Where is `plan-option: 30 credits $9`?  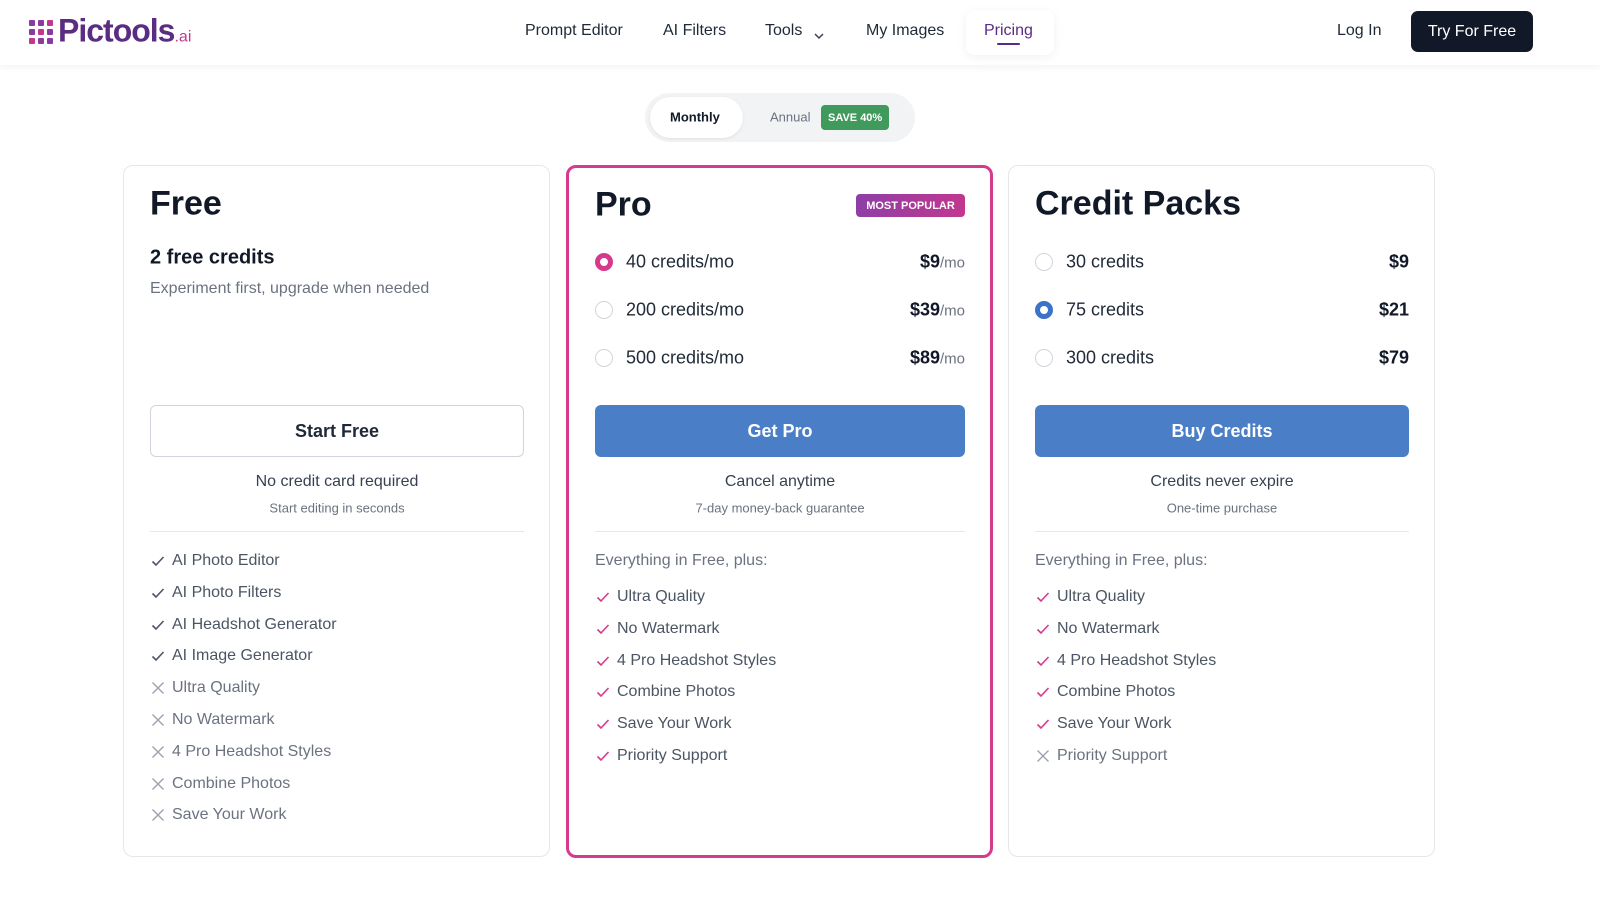
plan-option: 30 credits $9 is located at coordinates (1222, 262).